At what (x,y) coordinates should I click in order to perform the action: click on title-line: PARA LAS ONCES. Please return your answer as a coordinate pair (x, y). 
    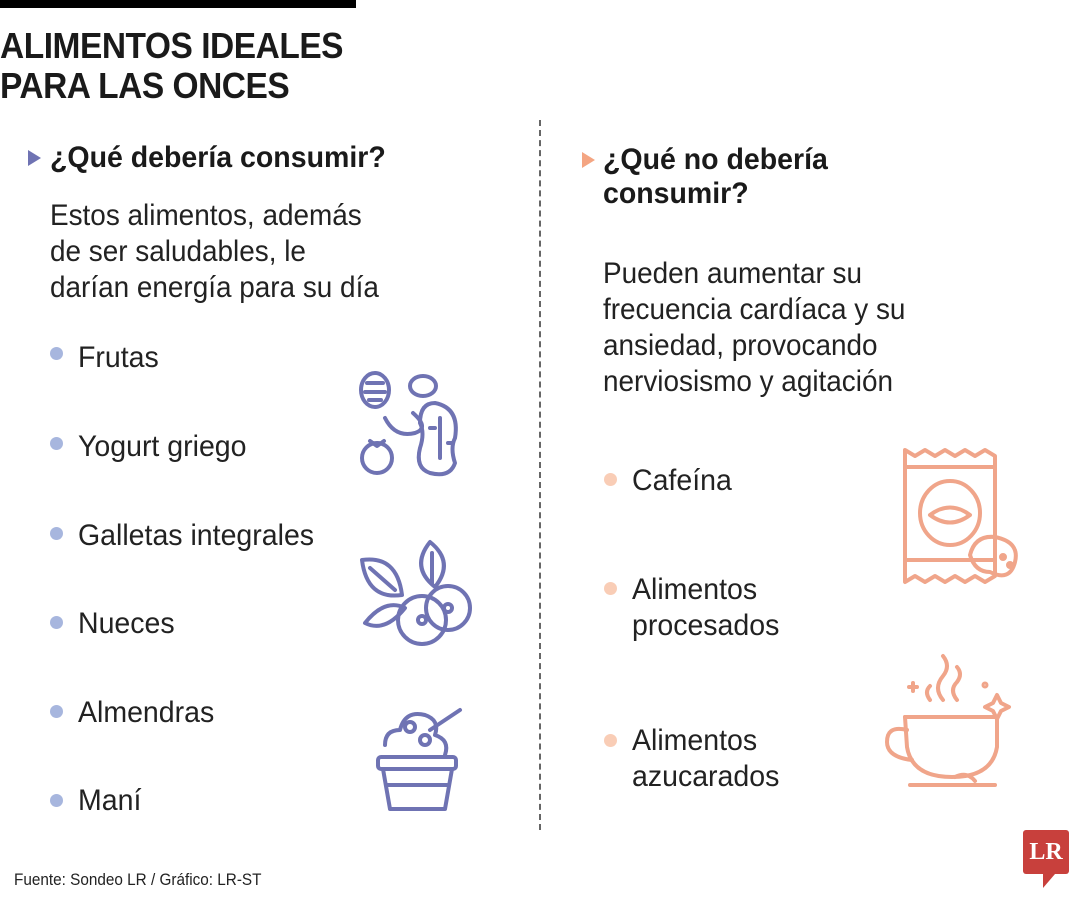
    Looking at the image, I should click on (145, 85).